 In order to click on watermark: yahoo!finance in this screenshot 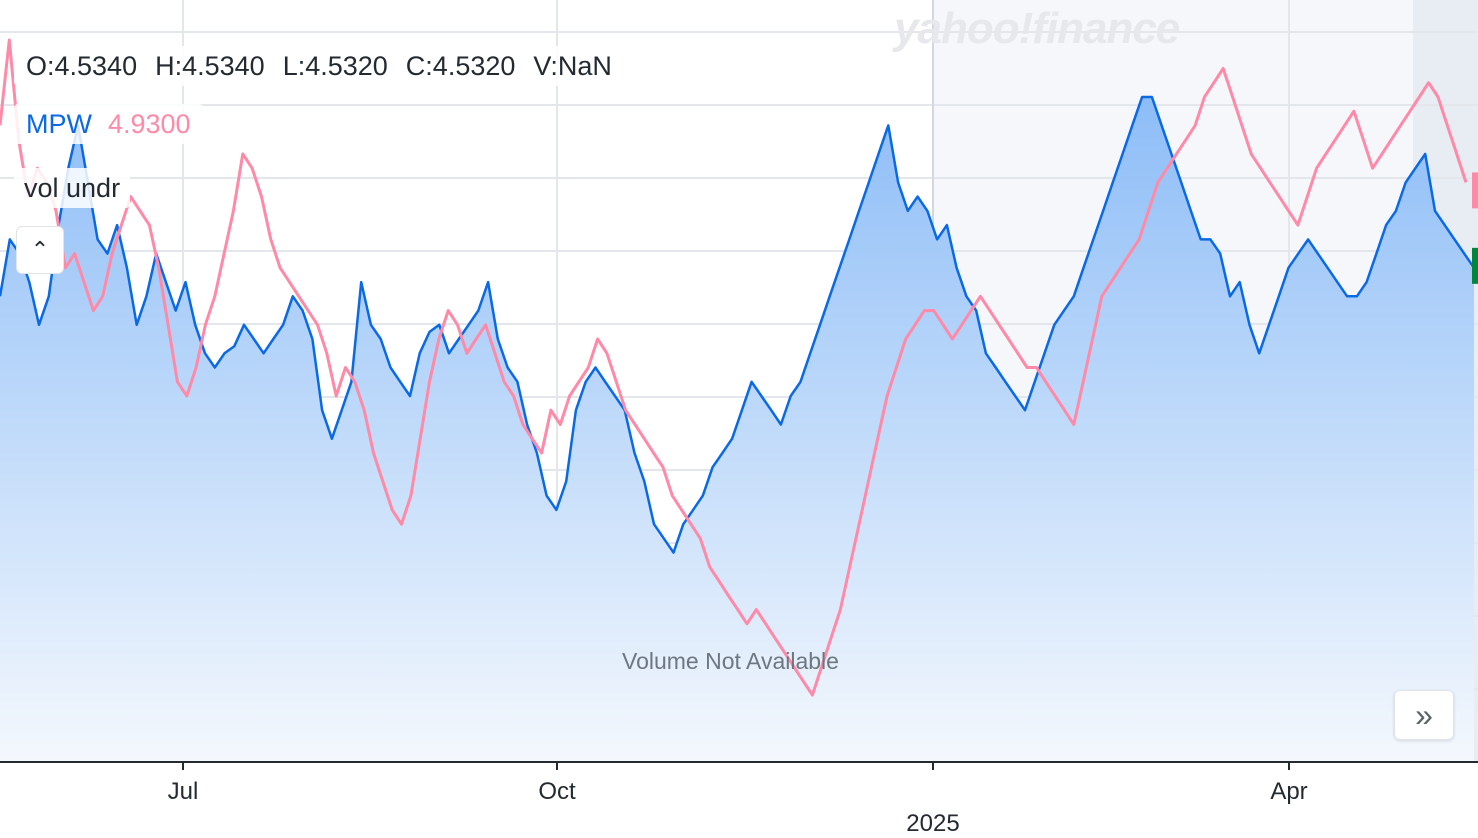, I will do `click(1037, 28)`.